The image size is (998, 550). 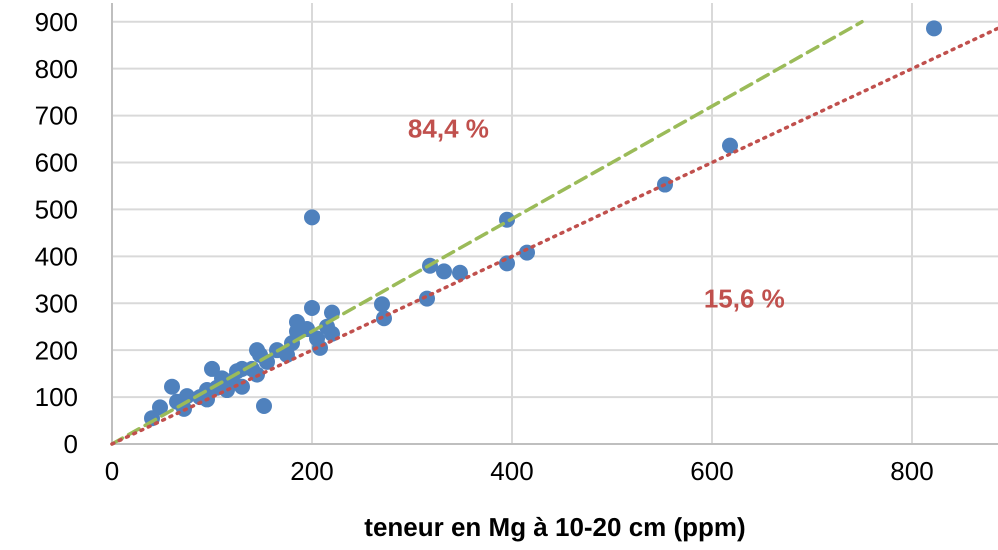 What do you see at coordinates (712, 471) in the screenshot?
I see `x-tick-label: 600` at bounding box center [712, 471].